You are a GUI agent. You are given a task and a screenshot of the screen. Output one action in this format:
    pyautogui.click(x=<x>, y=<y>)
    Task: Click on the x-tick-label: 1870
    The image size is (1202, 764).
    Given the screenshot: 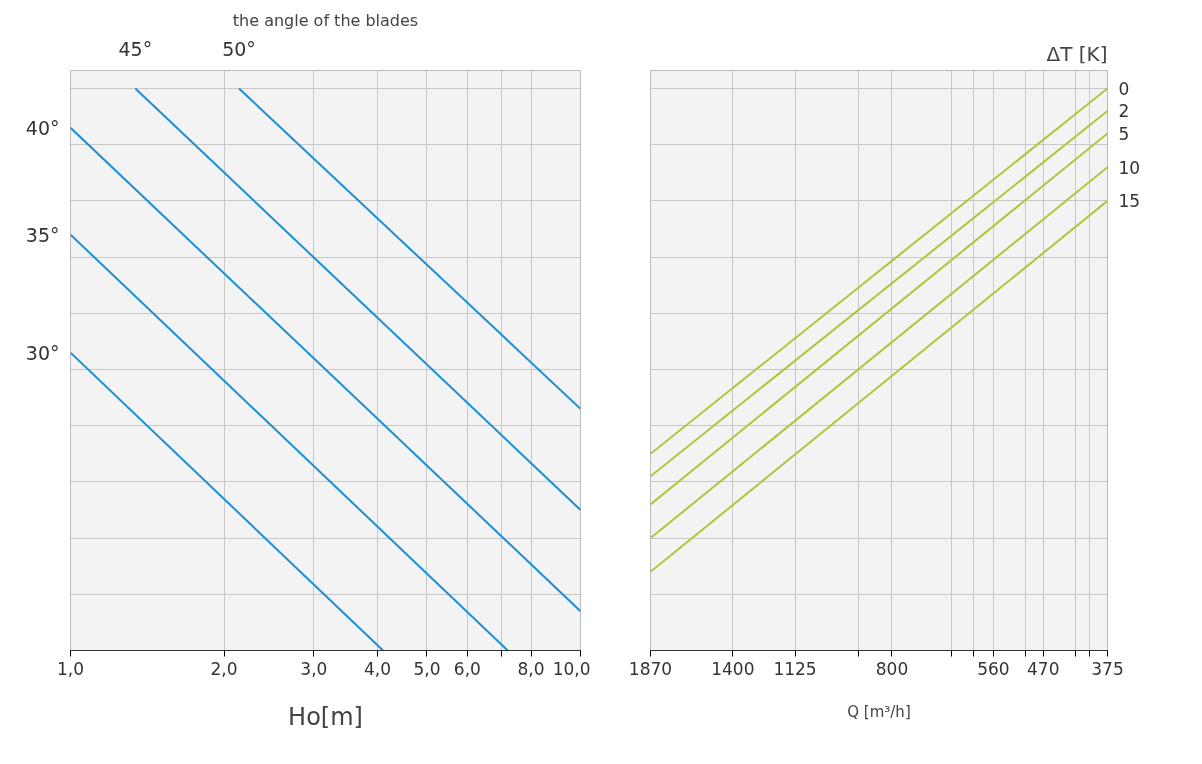 What is the action you would take?
    pyautogui.click(x=650, y=668)
    